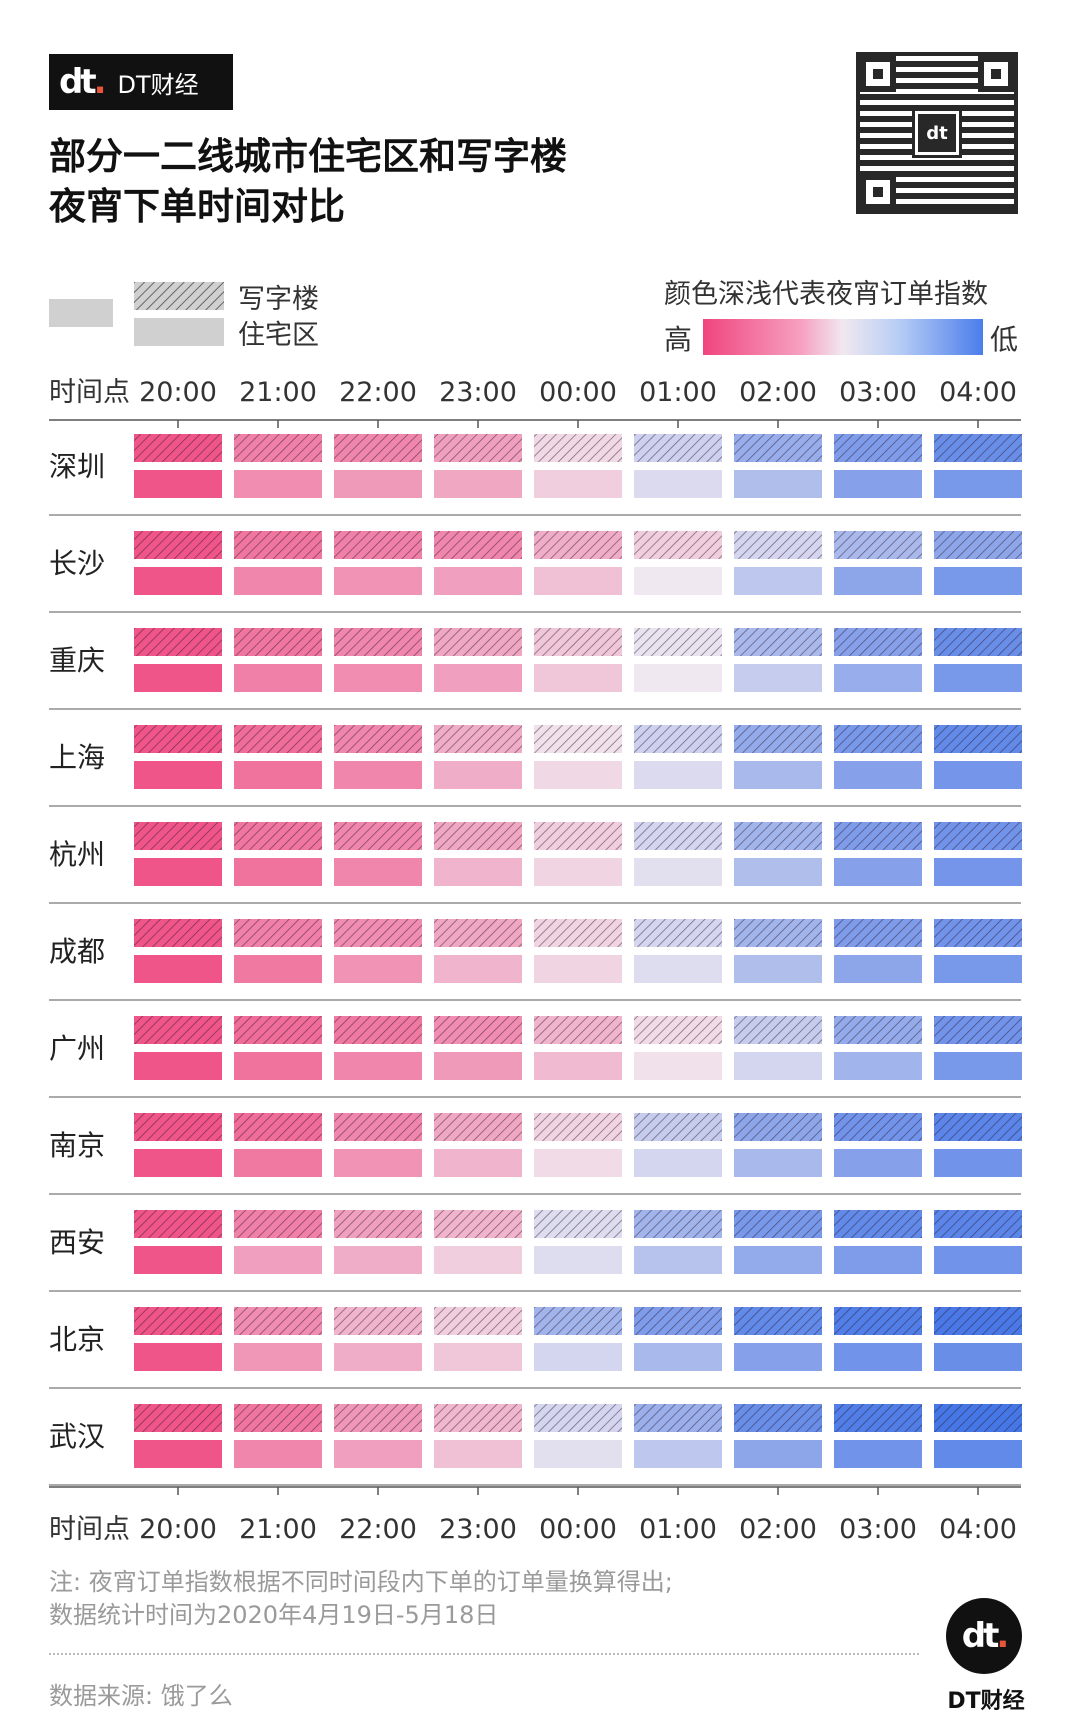  I want to click on footnote-line-1: 注: 夜宵订单指数根据不同时间段内下单的订单量换算得出;, so click(361, 1582).